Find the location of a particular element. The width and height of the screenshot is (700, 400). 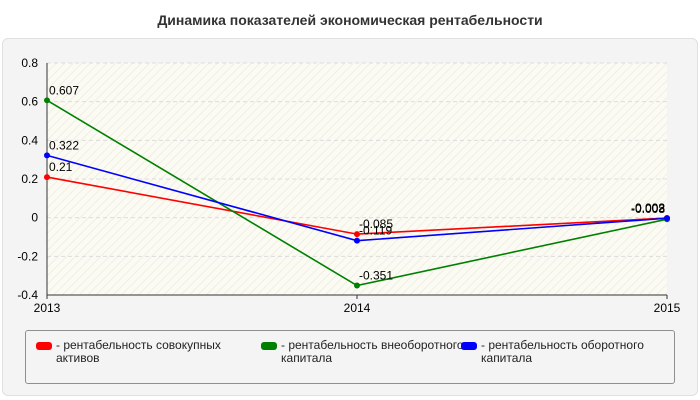

data-label: 0.322 is located at coordinates (64, 145).